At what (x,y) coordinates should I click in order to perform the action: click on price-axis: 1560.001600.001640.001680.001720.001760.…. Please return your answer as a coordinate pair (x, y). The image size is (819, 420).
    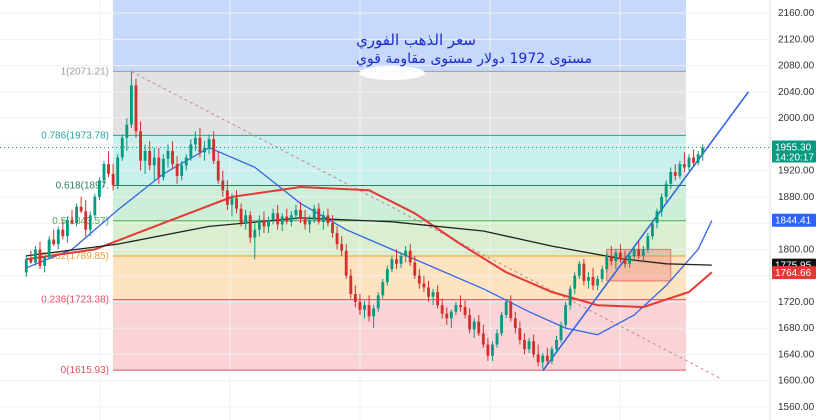
    Looking at the image, I should click on (792, 210).